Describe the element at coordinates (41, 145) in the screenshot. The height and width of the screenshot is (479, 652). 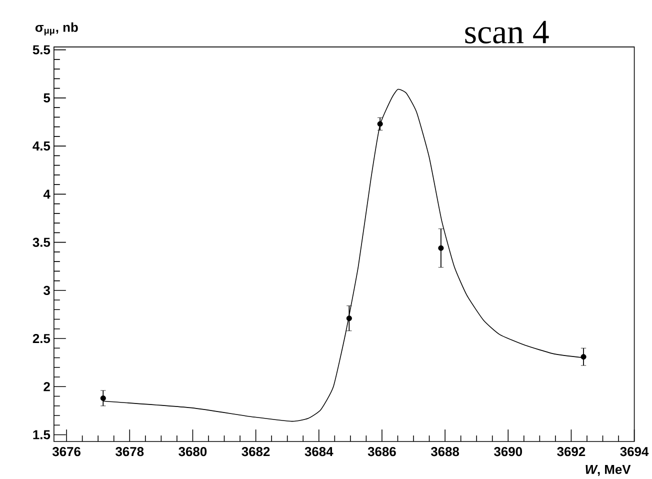
I see `y-tick-label: 4.5` at that location.